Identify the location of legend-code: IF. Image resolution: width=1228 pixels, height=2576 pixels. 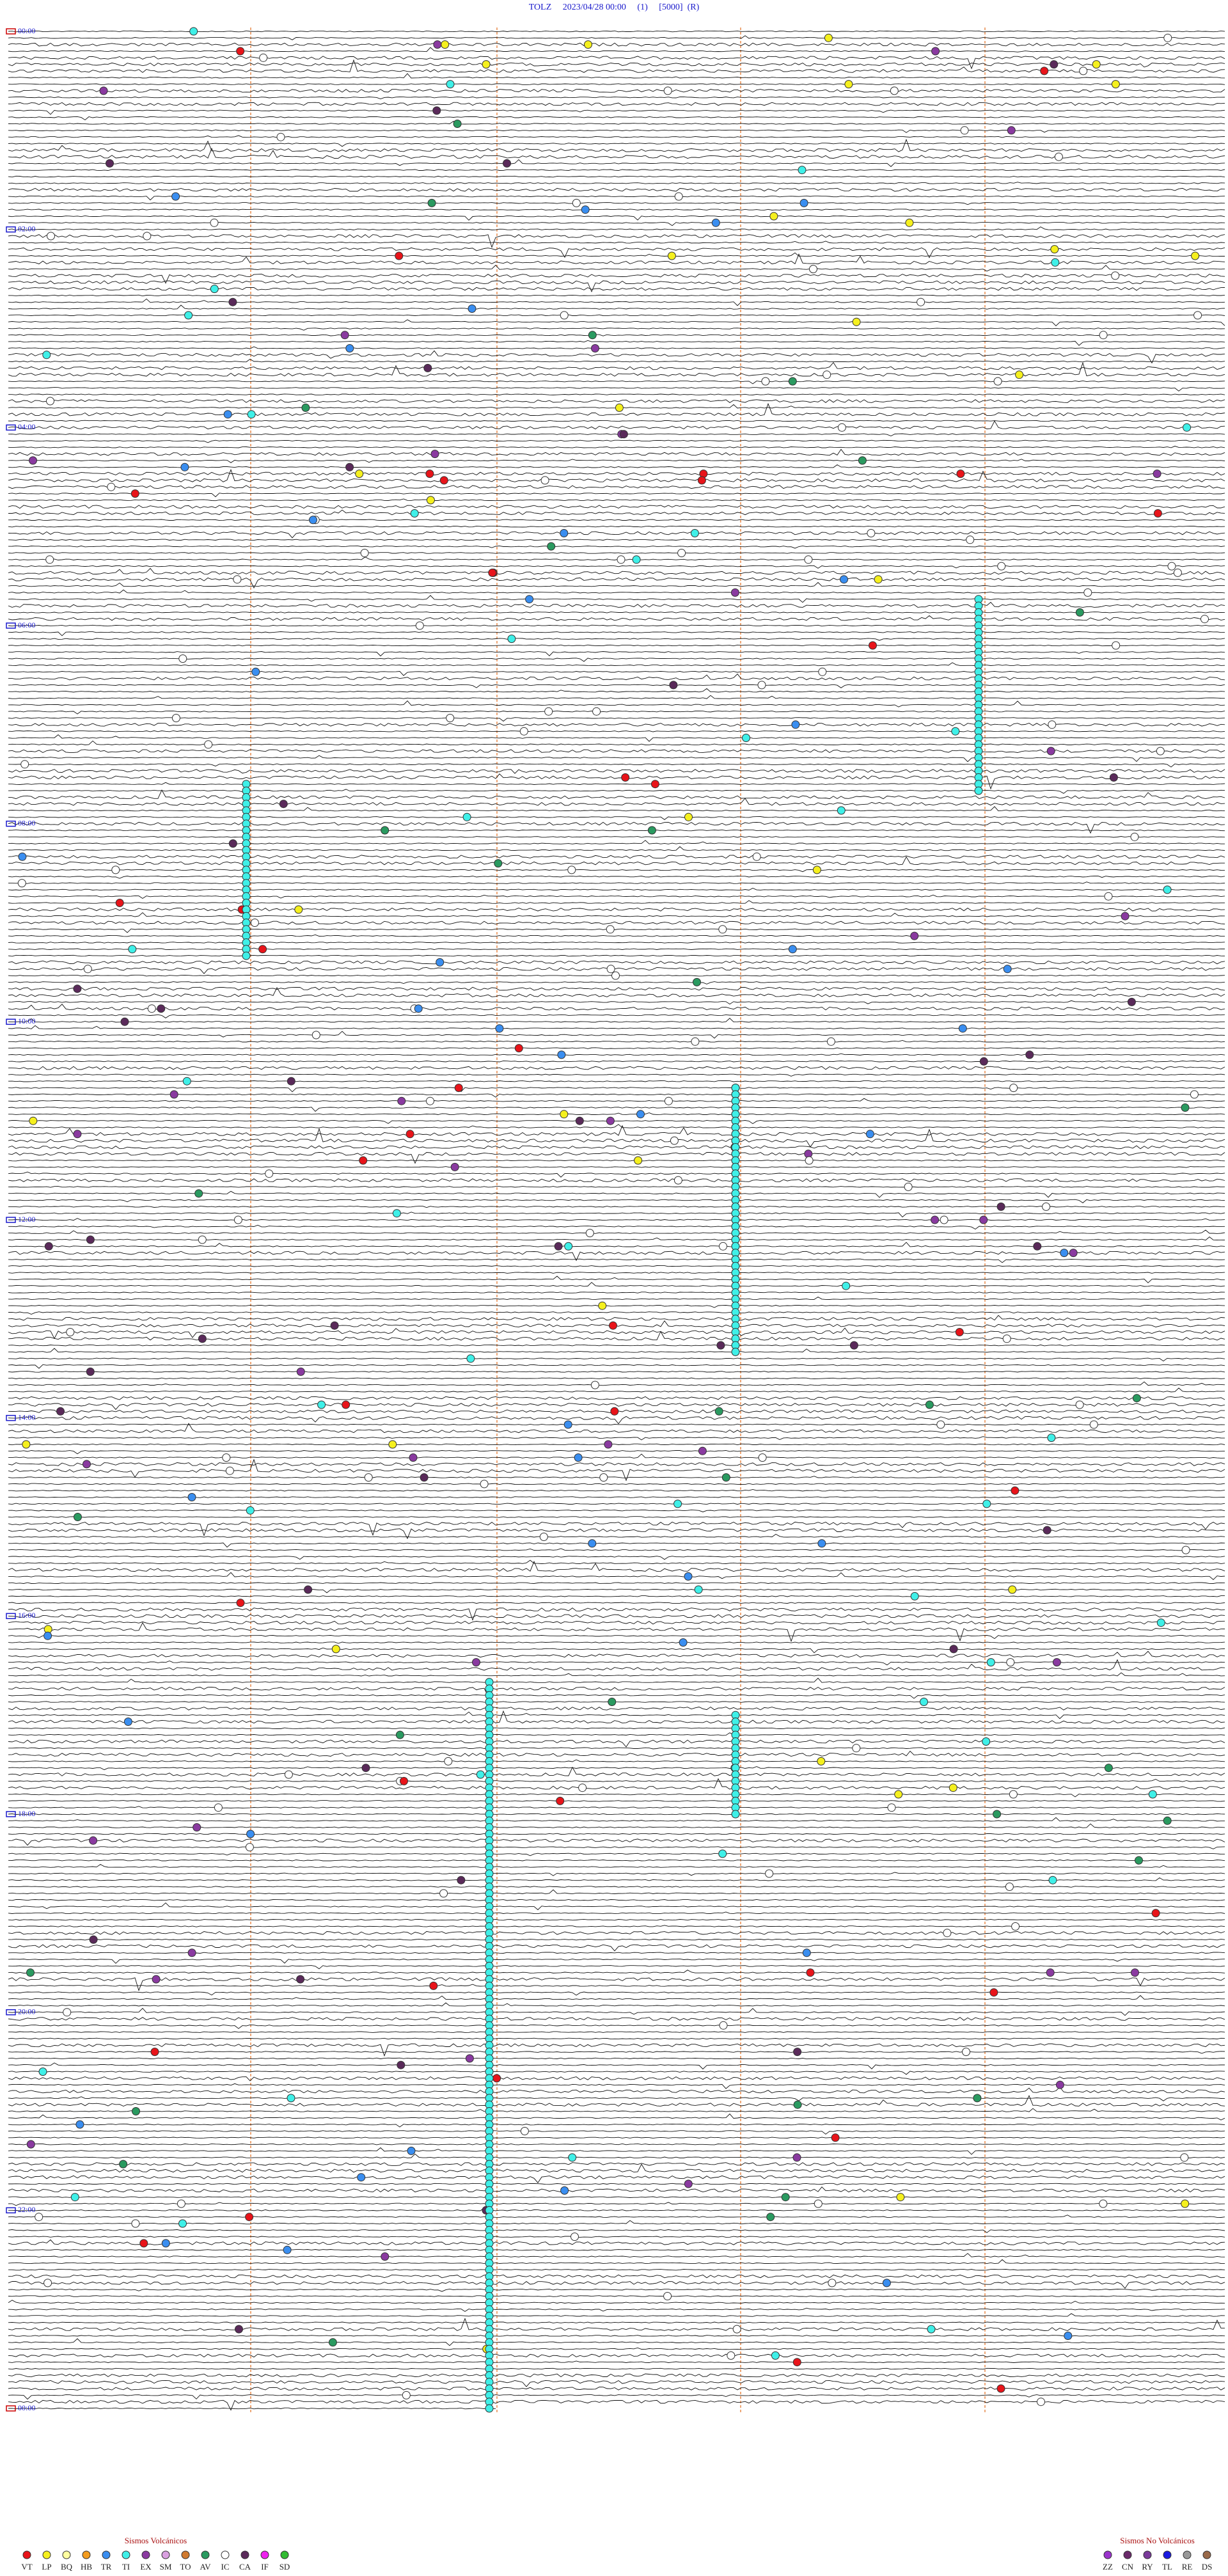
(265, 2567).